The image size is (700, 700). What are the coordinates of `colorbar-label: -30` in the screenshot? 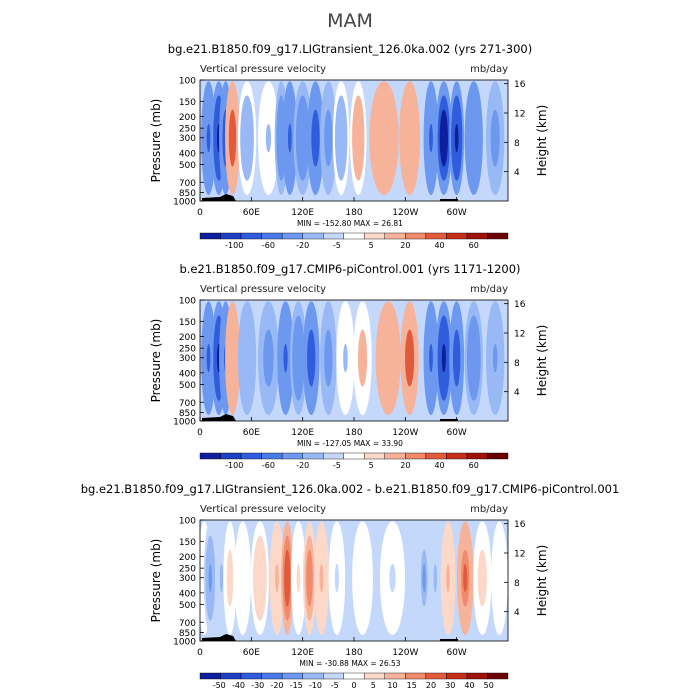 It's located at (257, 685).